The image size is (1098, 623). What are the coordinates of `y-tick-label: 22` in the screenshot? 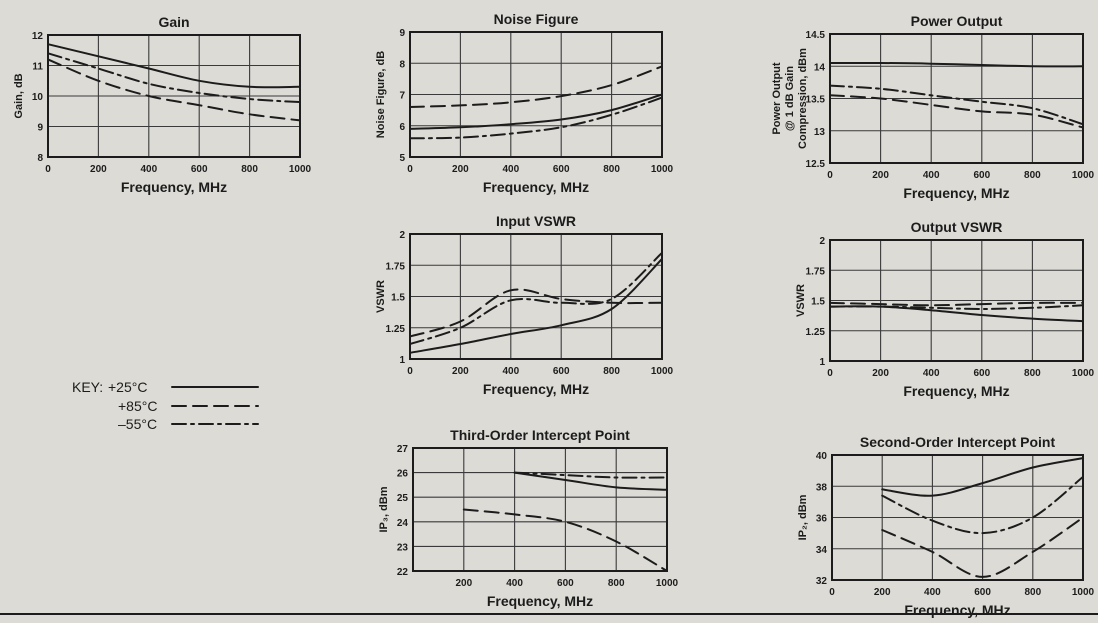 It's located at (403, 572).